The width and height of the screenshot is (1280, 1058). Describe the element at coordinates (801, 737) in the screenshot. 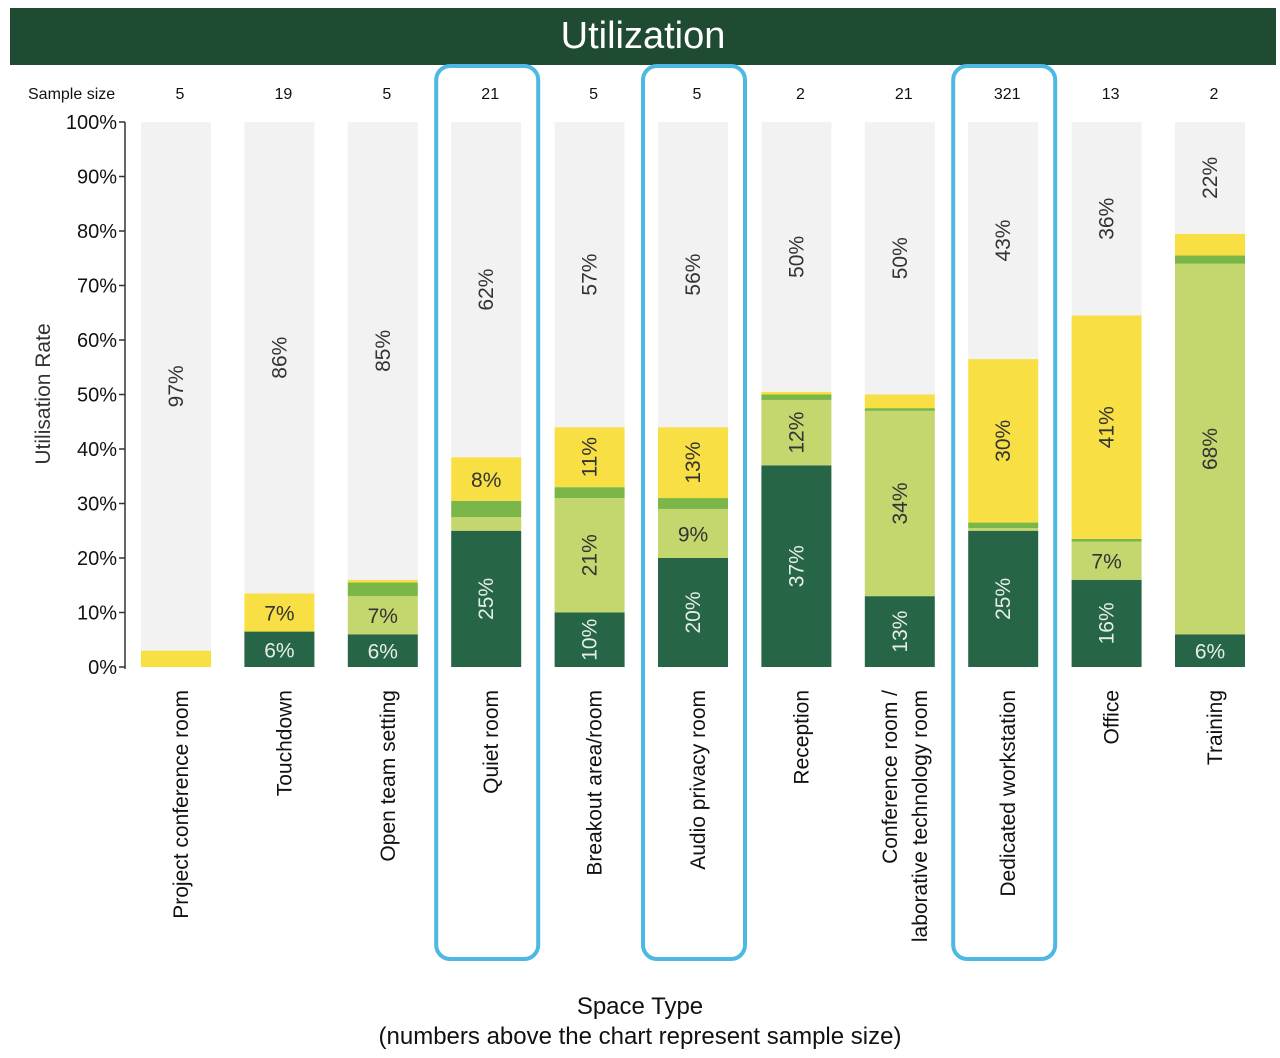

I see `category-label: Reception` at that location.